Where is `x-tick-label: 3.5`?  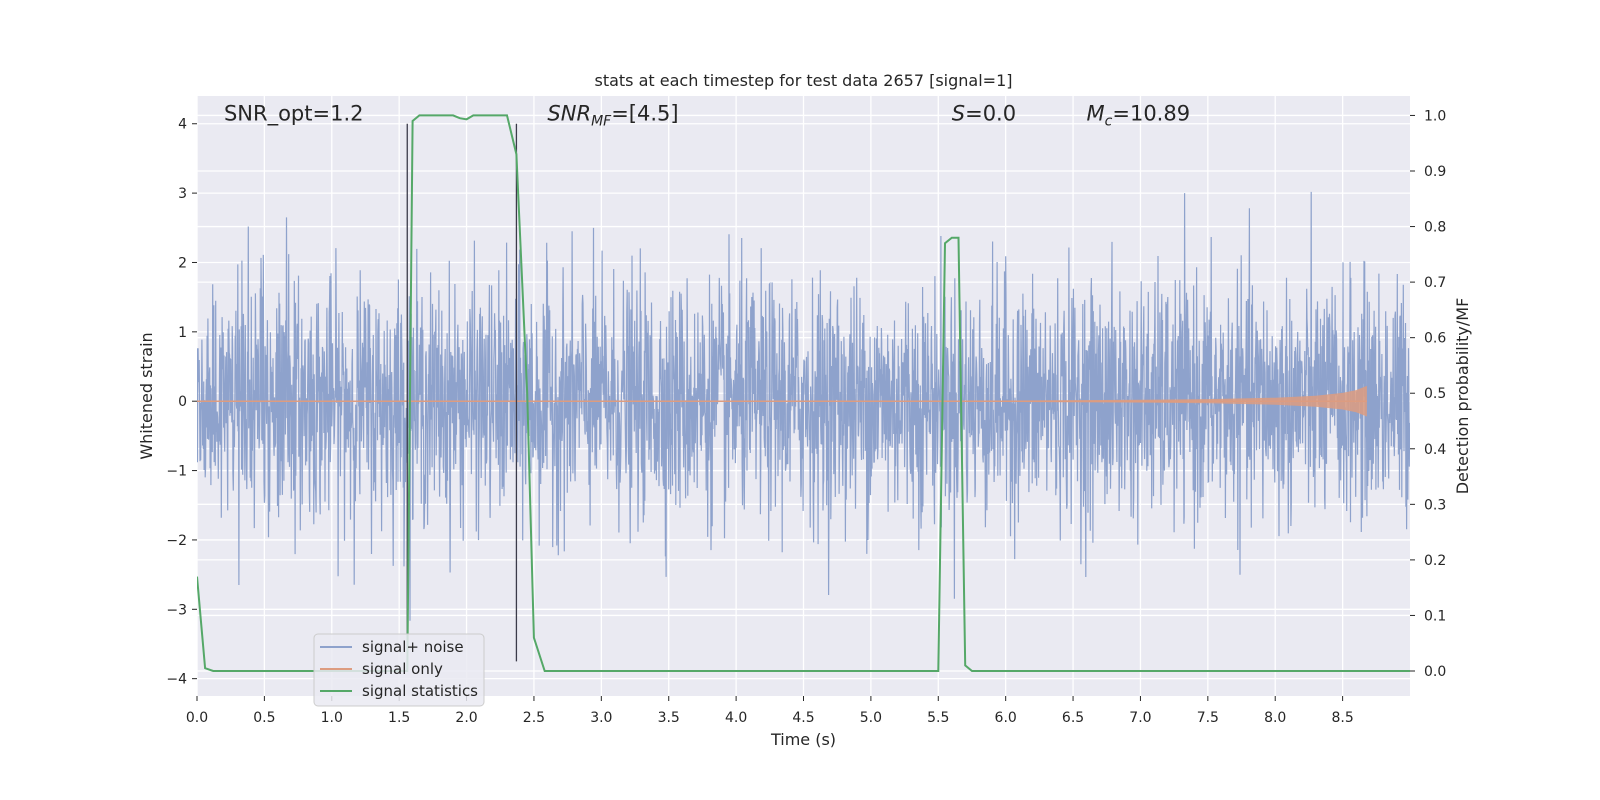 x-tick-label: 3.5 is located at coordinates (669, 718).